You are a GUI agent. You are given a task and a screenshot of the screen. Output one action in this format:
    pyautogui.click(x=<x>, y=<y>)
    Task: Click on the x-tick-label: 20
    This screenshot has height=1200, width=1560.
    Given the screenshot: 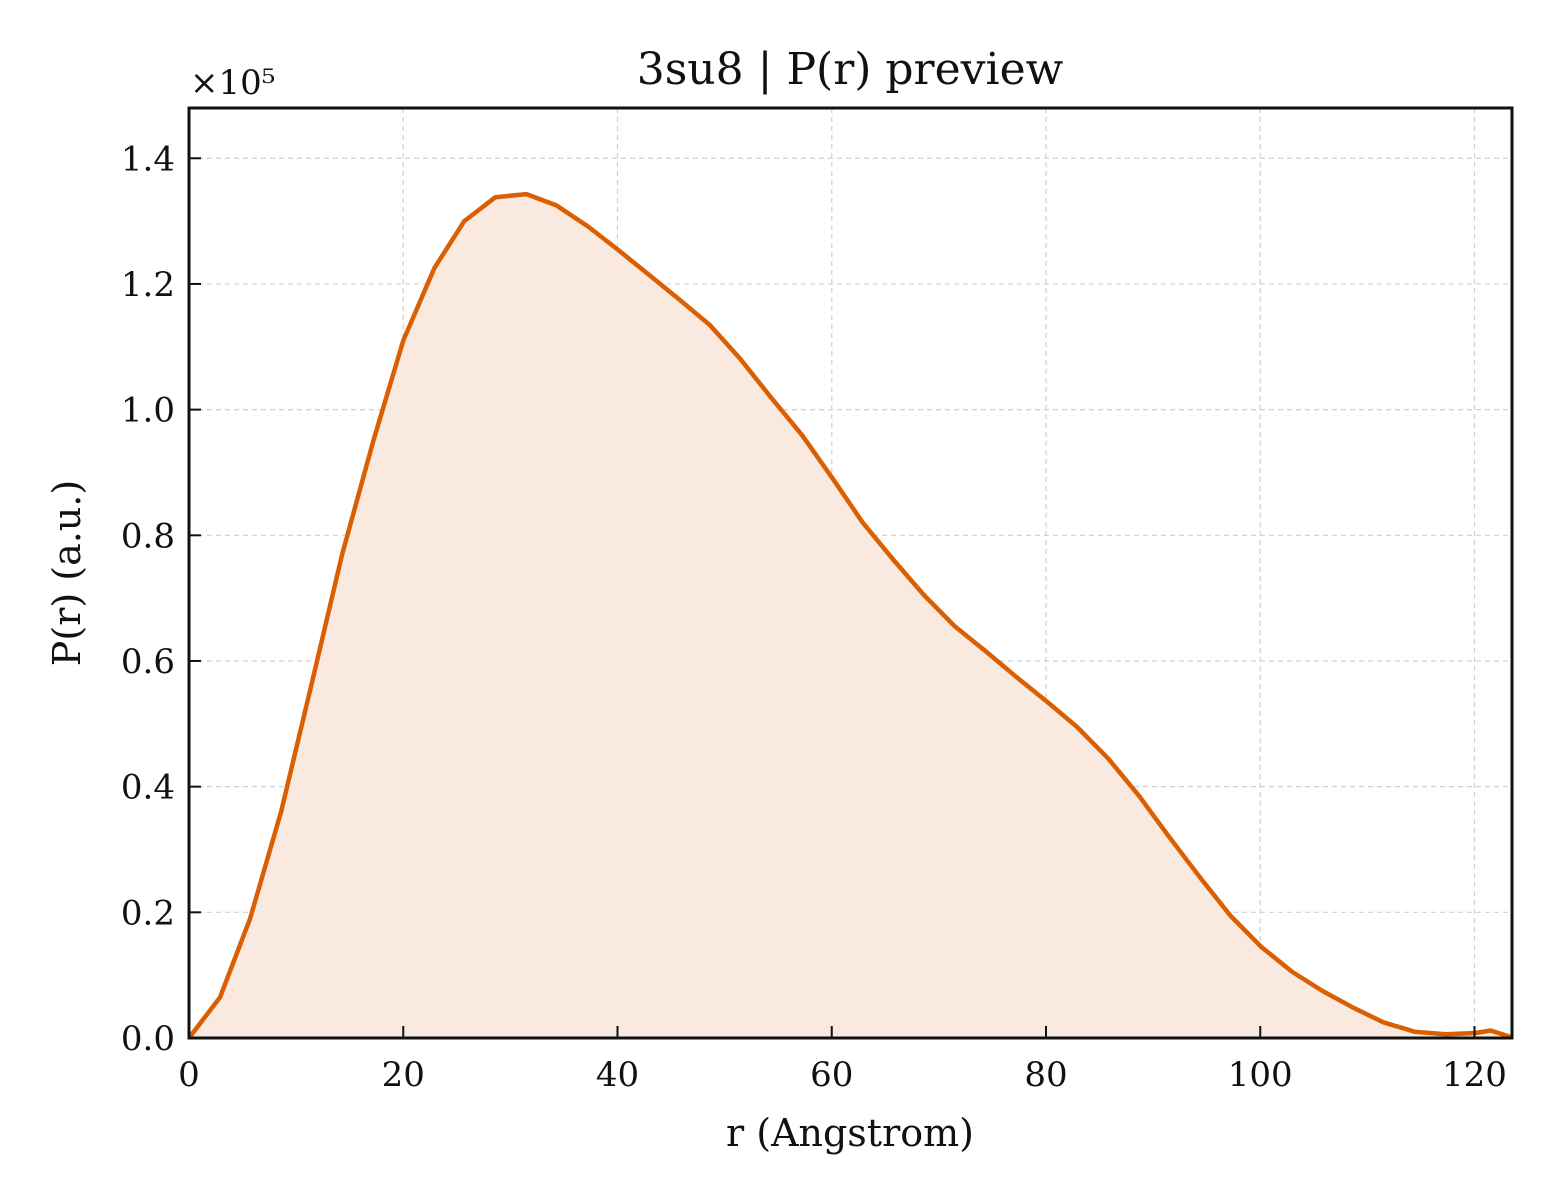 What is the action you would take?
    pyautogui.click(x=403, y=1075)
    